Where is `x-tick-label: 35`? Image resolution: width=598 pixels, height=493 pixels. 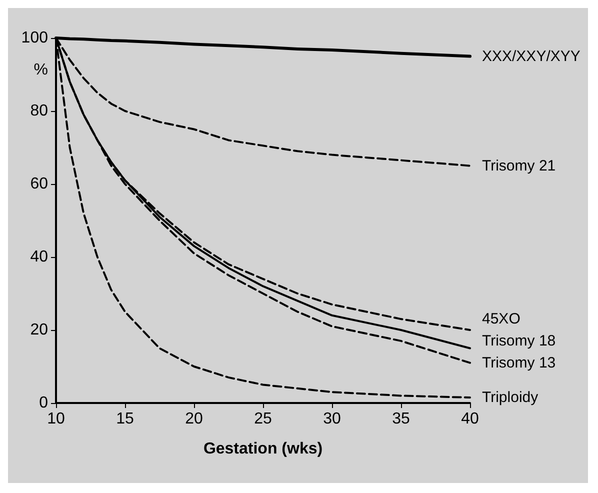 x-tick-label: 35 is located at coordinates (401, 419).